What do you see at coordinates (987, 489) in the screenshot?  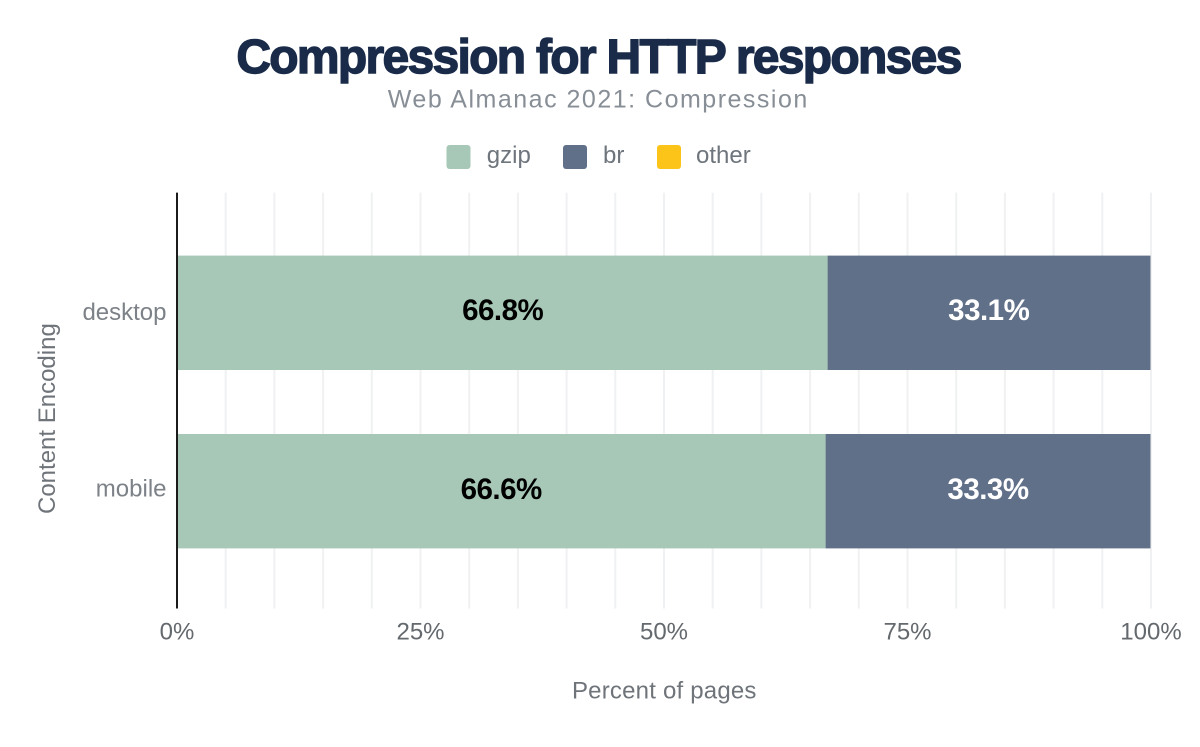 I see `svg-text: 33.3%` at bounding box center [987, 489].